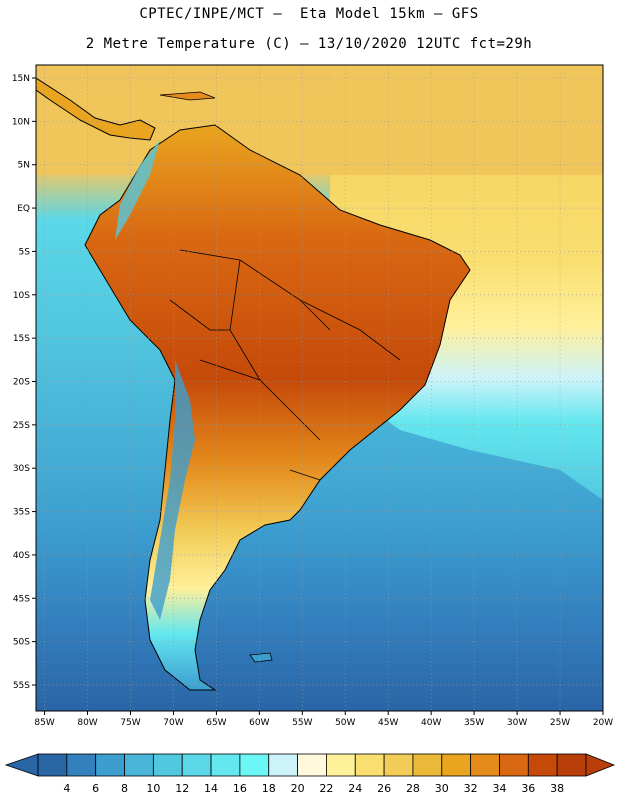 The height and width of the screenshot is (800, 618). Describe the element at coordinates (517, 723) in the screenshot. I see `lon-label: 30W` at that location.